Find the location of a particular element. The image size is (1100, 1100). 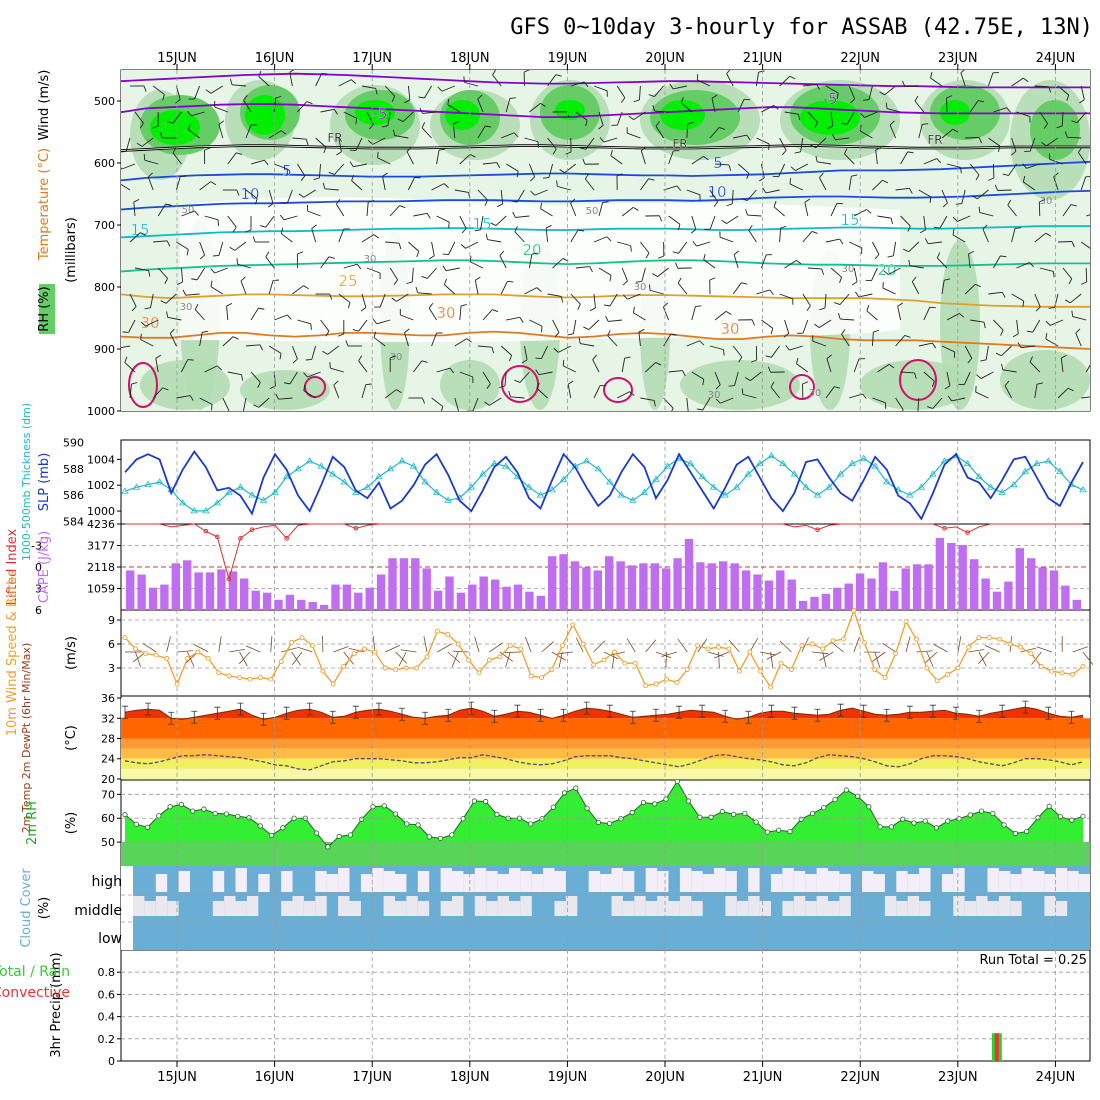

temp-band is located at coordinates (605, 728).